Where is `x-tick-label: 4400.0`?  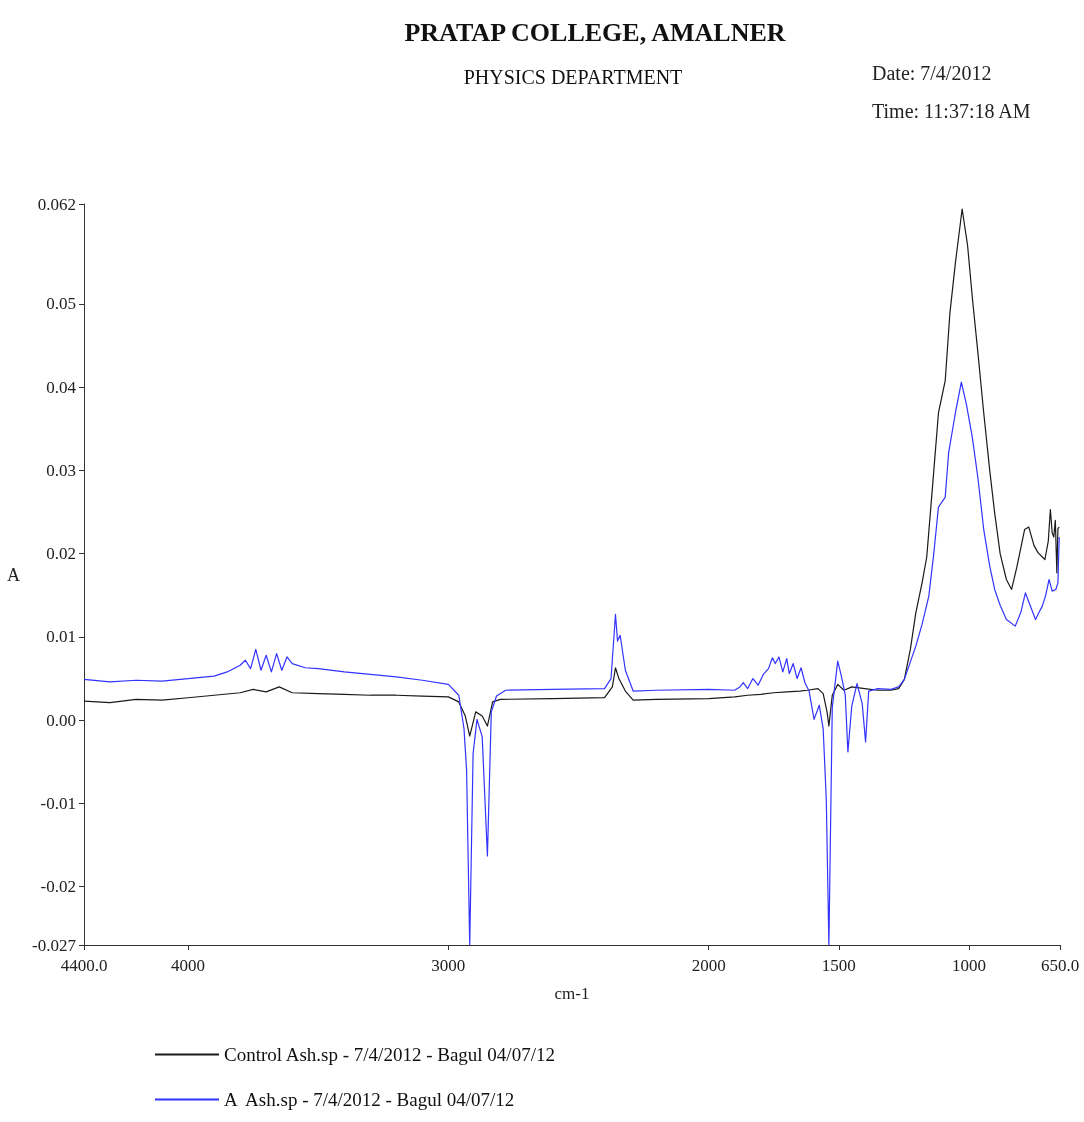
x-tick-label: 4400.0 is located at coordinates (84, 965).